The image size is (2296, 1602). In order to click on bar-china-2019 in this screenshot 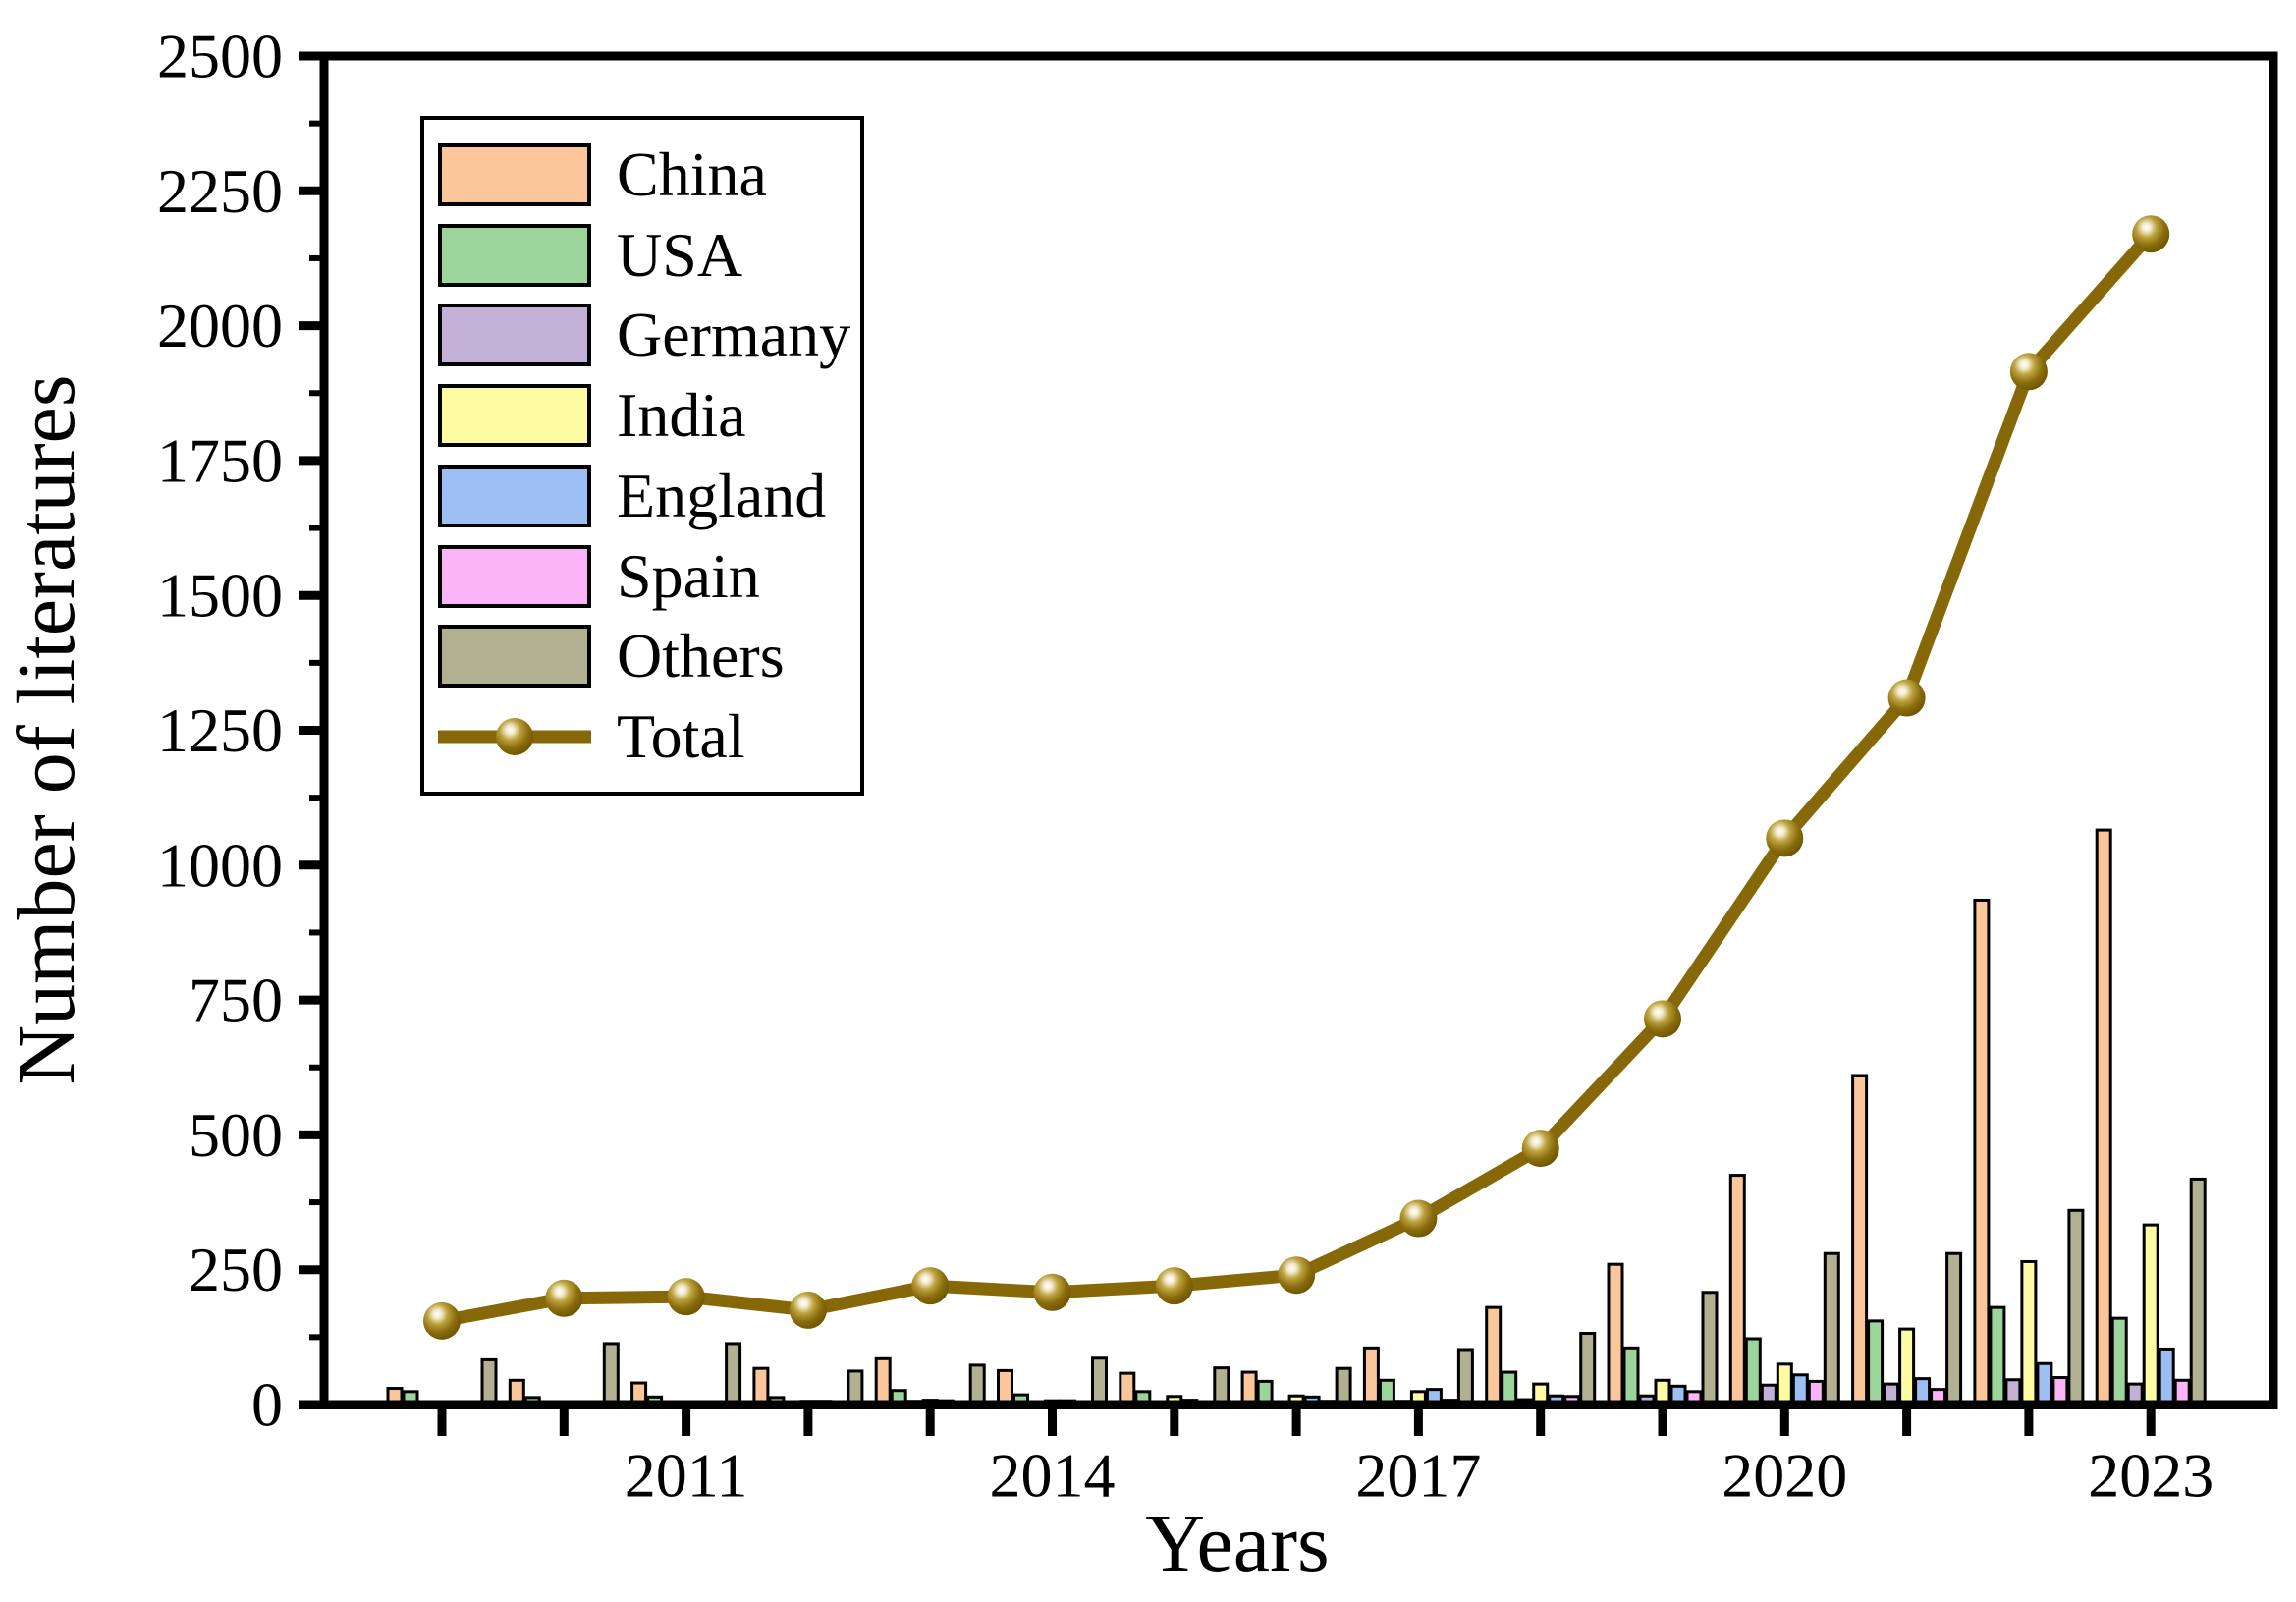, I will do `click(1615, 1334)`.